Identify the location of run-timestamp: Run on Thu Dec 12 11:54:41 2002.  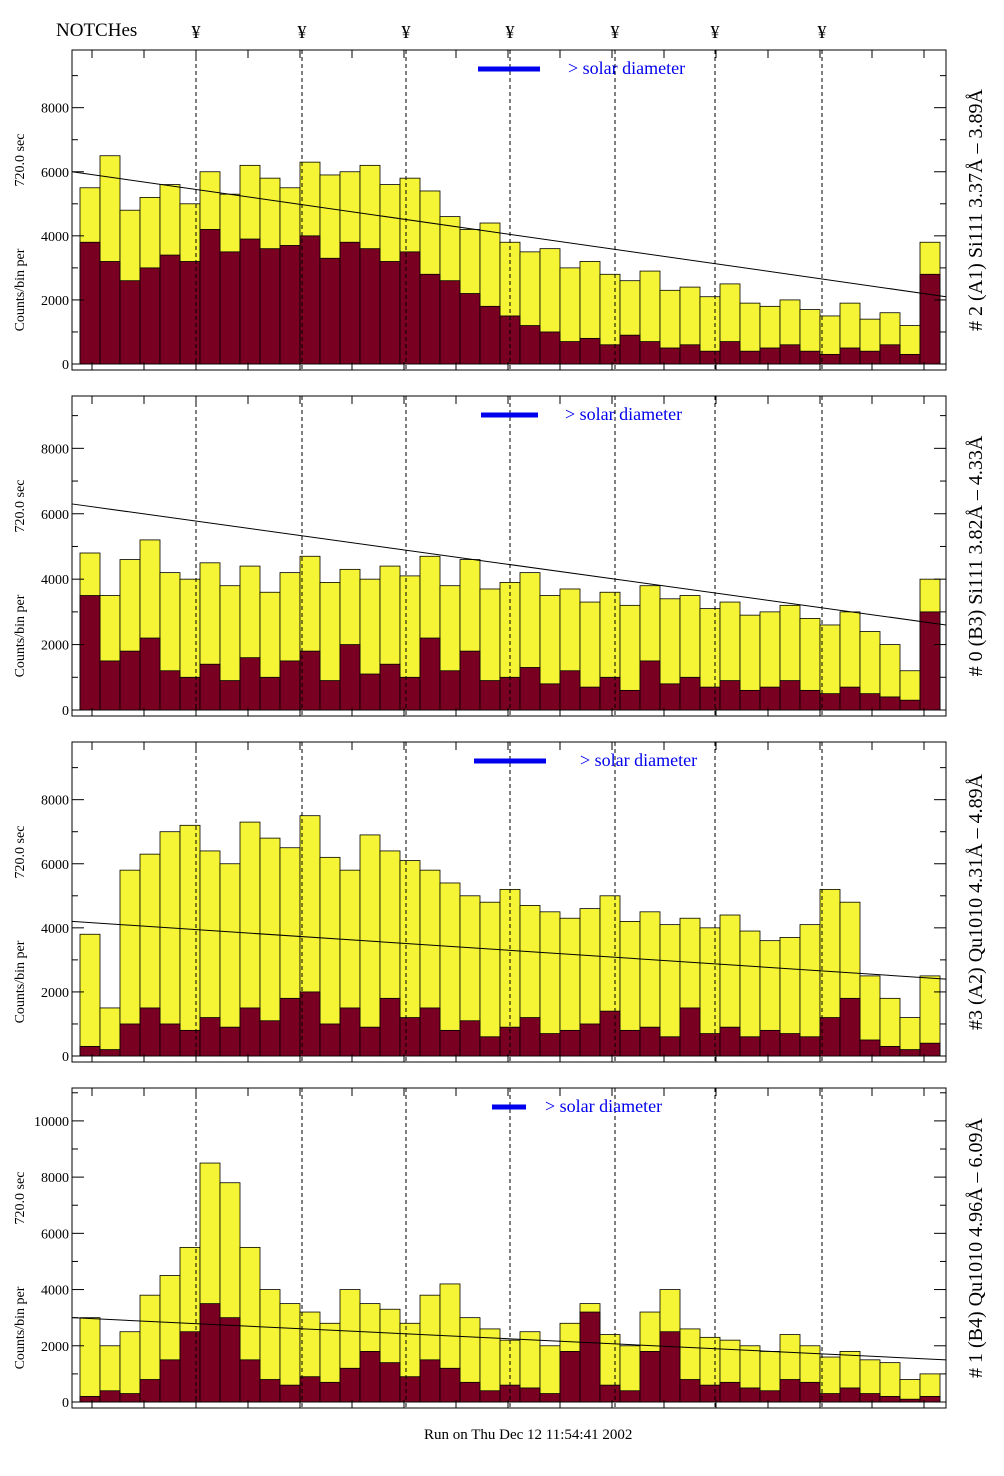
(528, 1435).